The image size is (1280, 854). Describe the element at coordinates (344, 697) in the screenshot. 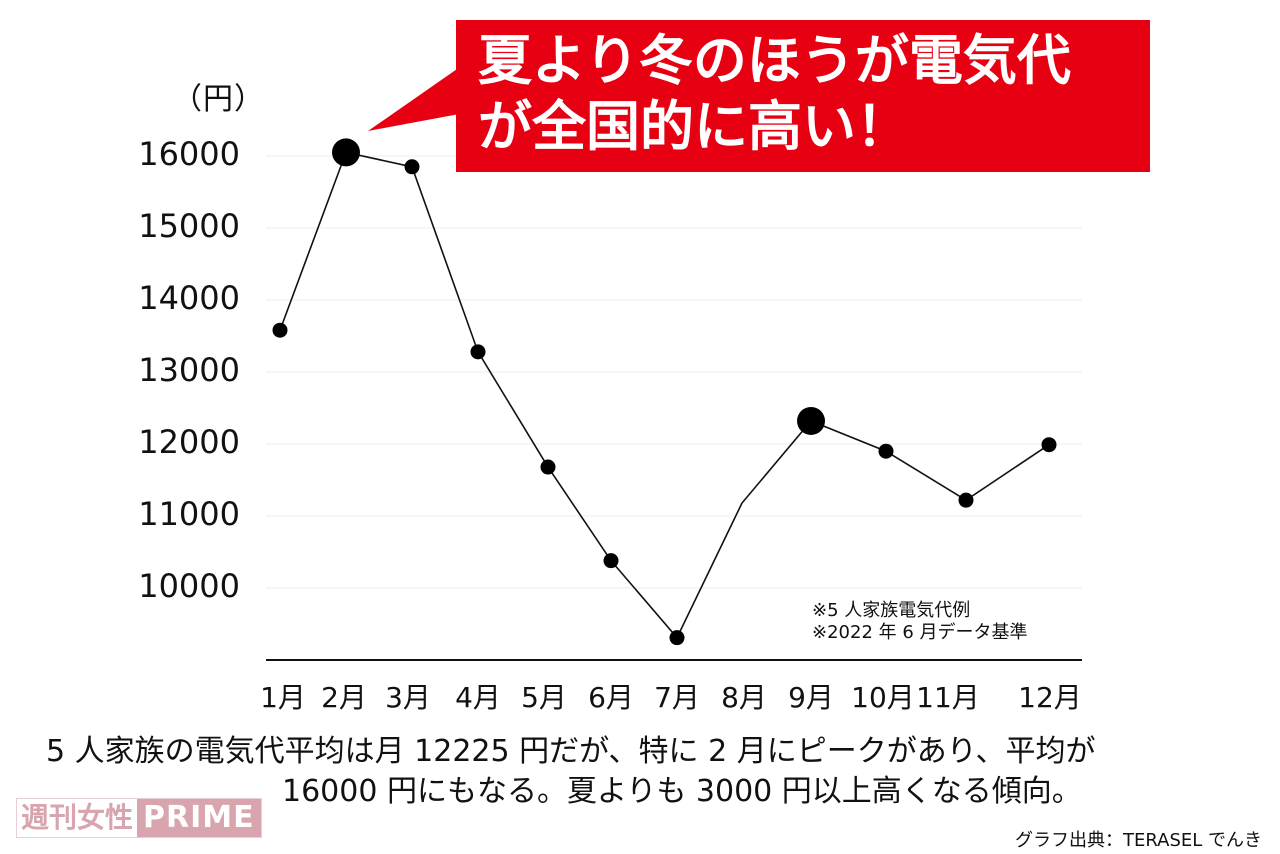

I see `x-tick-label: 2月` at that location.